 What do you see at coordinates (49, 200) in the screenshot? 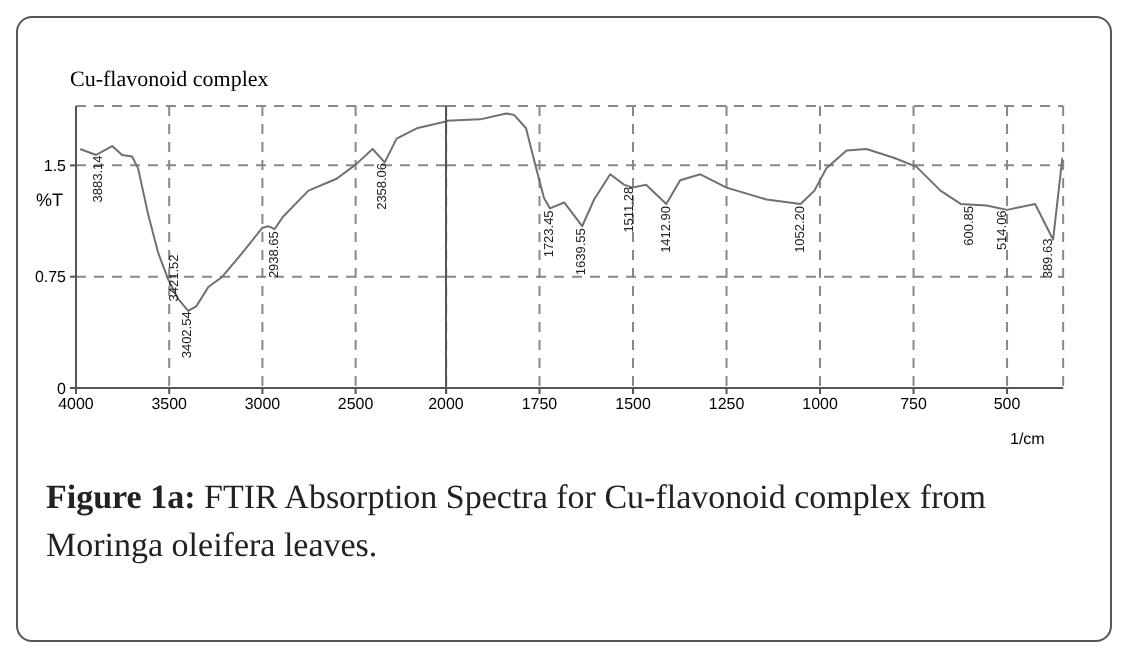
I see `y-axis-title: %T` at bounding box center [49, 200].